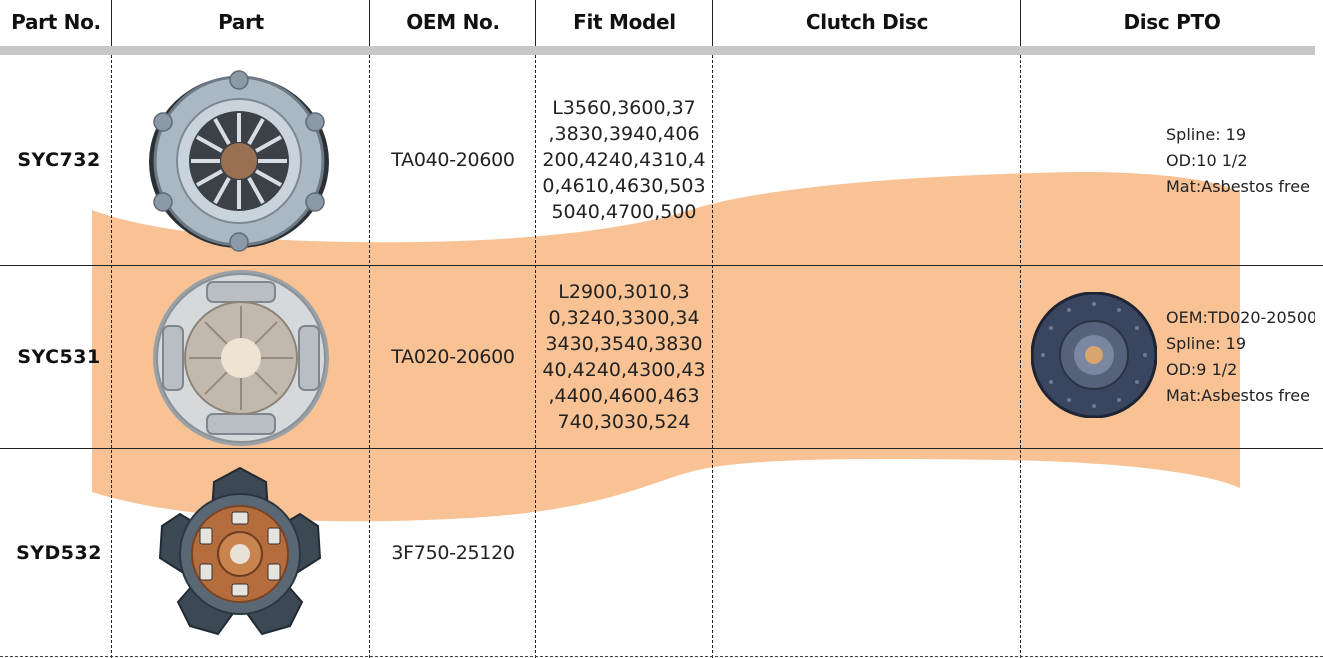  I want to click on oem-number: 3F750-25120, so click(453, 552).